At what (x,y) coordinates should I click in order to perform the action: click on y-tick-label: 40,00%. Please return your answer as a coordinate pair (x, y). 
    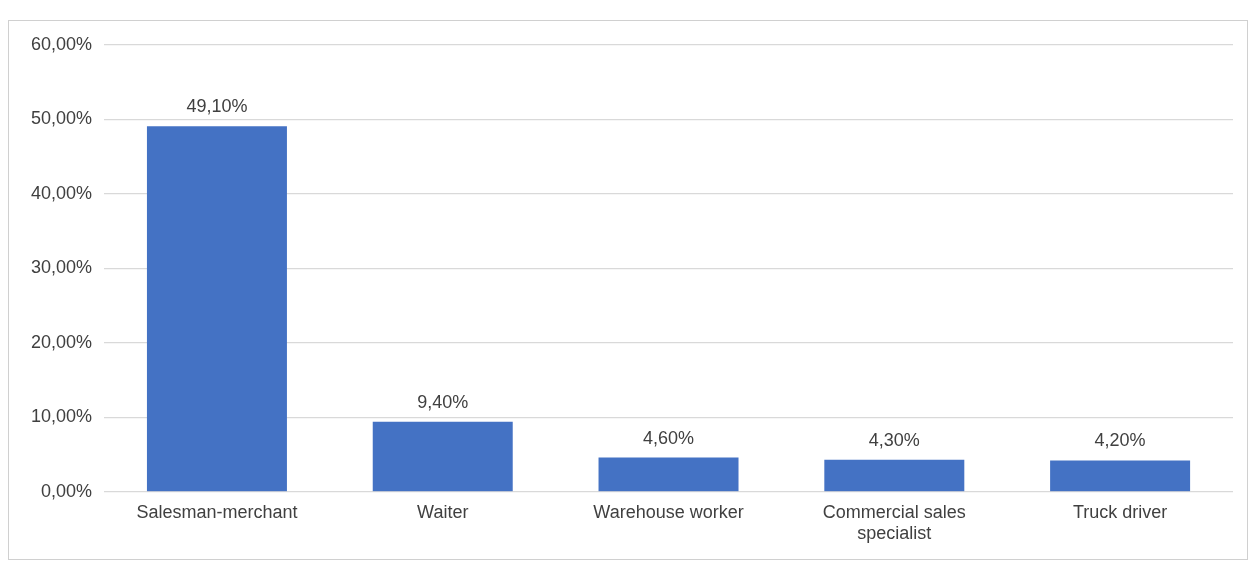
    Looking at the image, I should click on (61, 192).